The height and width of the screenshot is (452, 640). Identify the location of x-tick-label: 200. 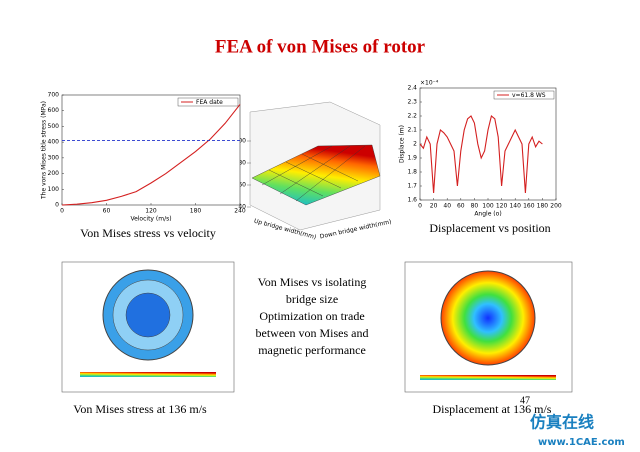
(556, 206).